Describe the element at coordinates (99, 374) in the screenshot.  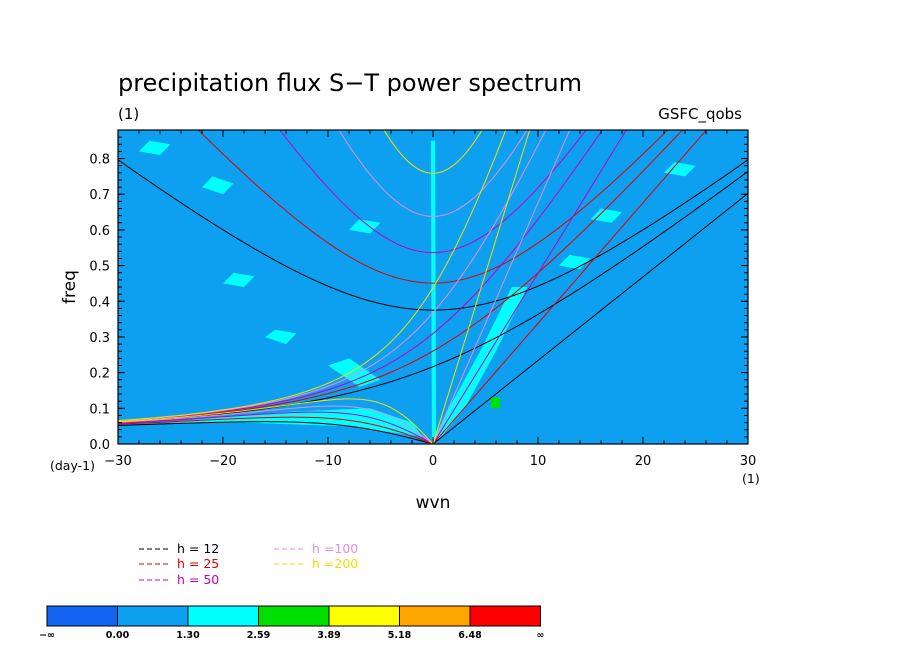
I see `y-tick-label: 0.2` at that location.